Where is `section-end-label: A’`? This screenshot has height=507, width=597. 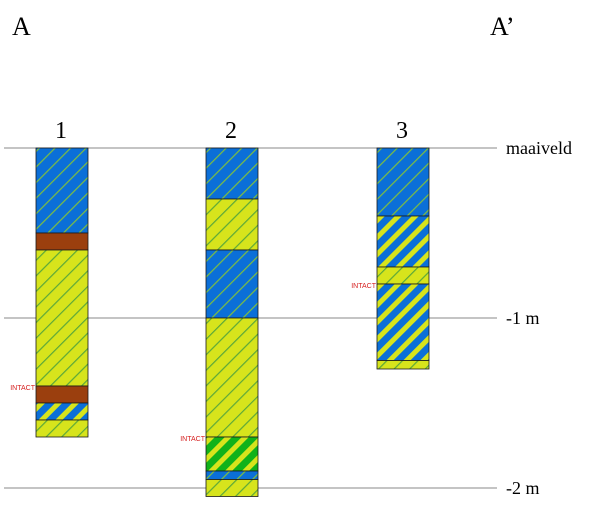
section-end-label: A’ is located at coordinates (502, 26).